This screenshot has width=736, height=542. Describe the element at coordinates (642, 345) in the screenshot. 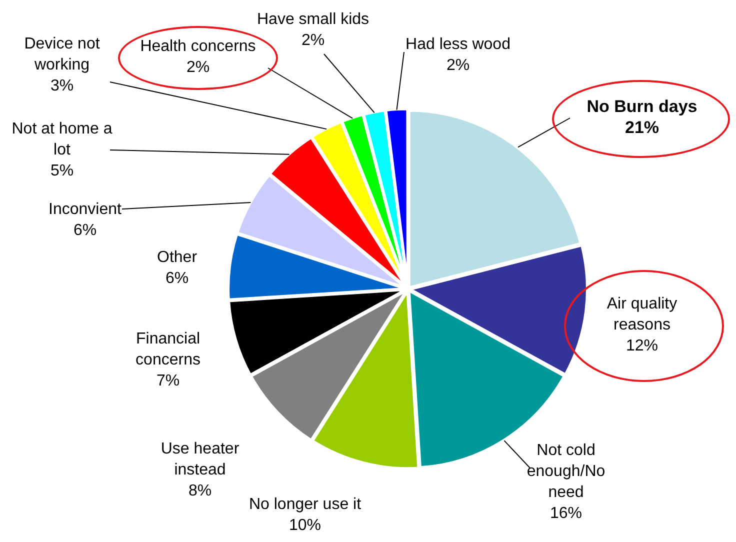

I see `data-label: 12%` at that location.